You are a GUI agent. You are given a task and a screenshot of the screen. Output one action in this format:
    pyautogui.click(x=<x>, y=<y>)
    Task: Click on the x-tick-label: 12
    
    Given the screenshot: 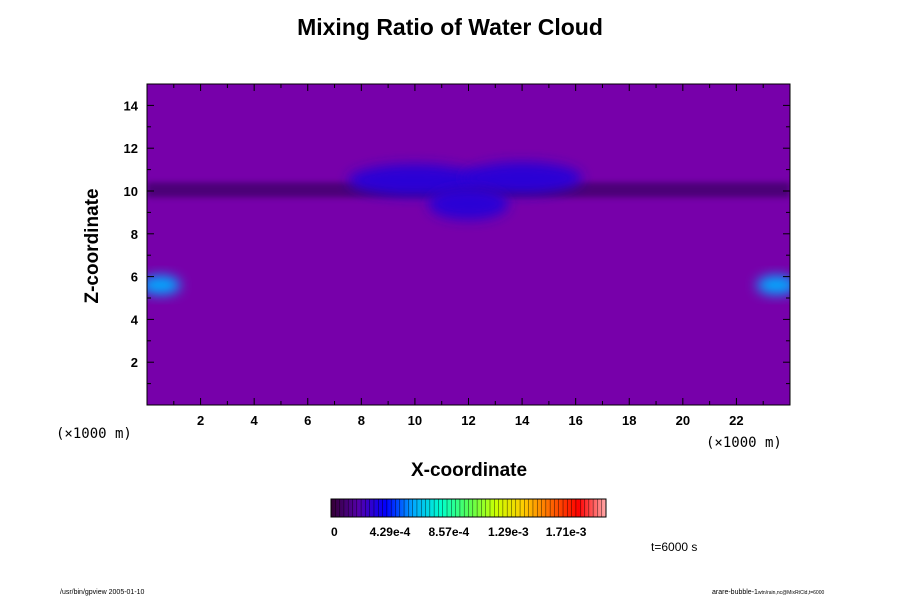 What is the action you would take?
    pyautogui.click(x=468, y=420)
    